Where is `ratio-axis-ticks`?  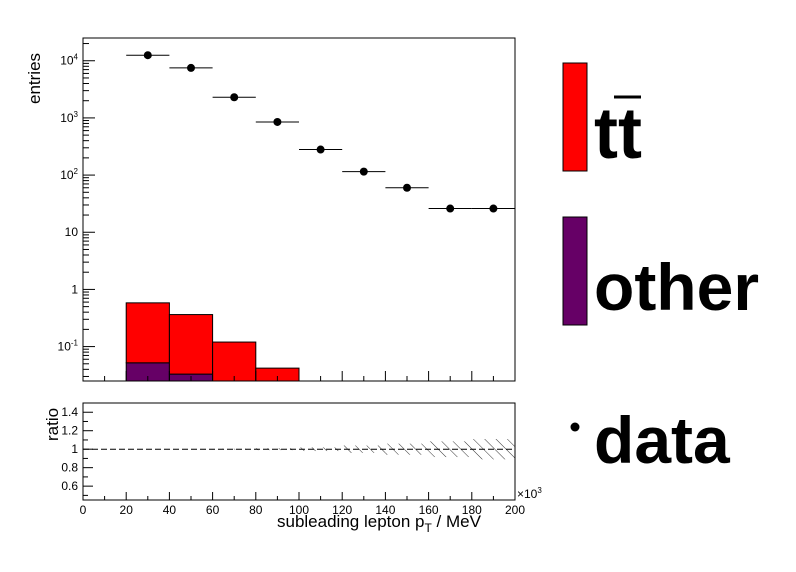
ratio-axis-ticks is located at coordinates (299, 455).